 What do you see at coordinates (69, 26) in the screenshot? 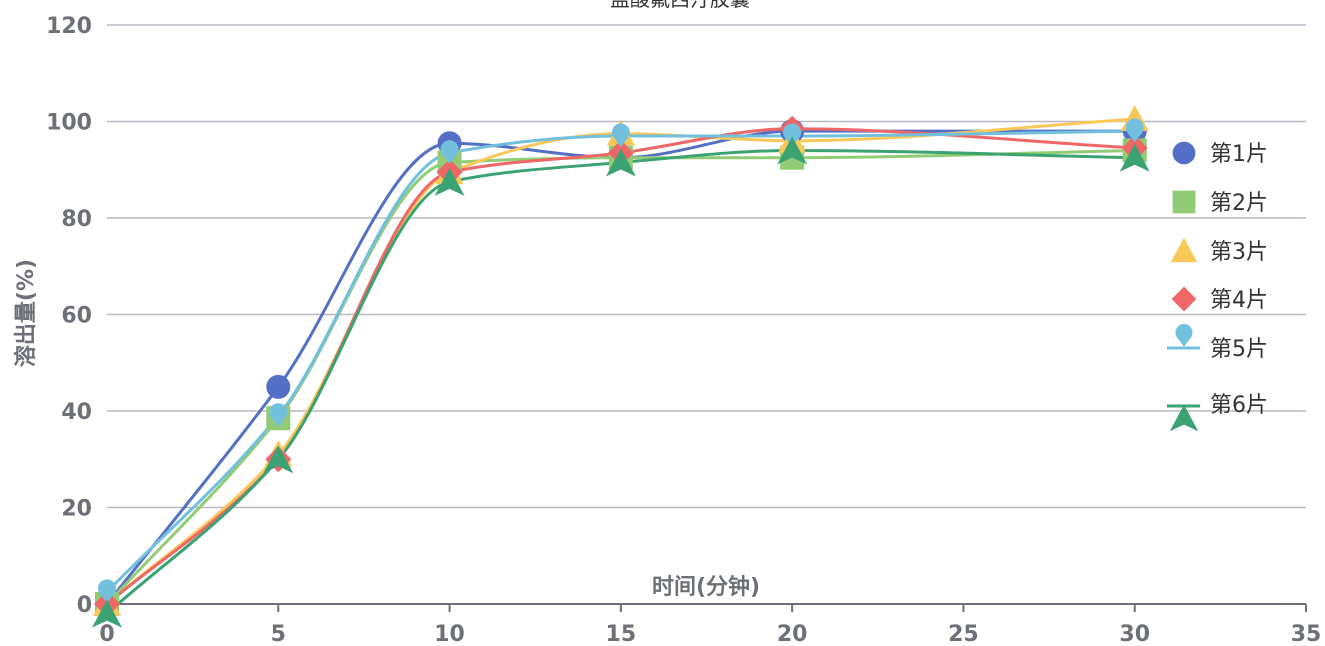
I see `y-tick-label: 120` at bounding box center [69, 26].